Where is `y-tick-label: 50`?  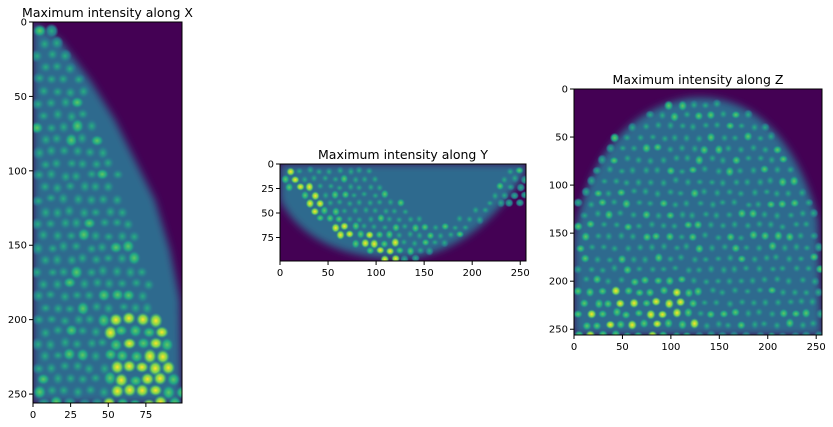 y-tick-label: 50 is located at coordinates (20, 97).